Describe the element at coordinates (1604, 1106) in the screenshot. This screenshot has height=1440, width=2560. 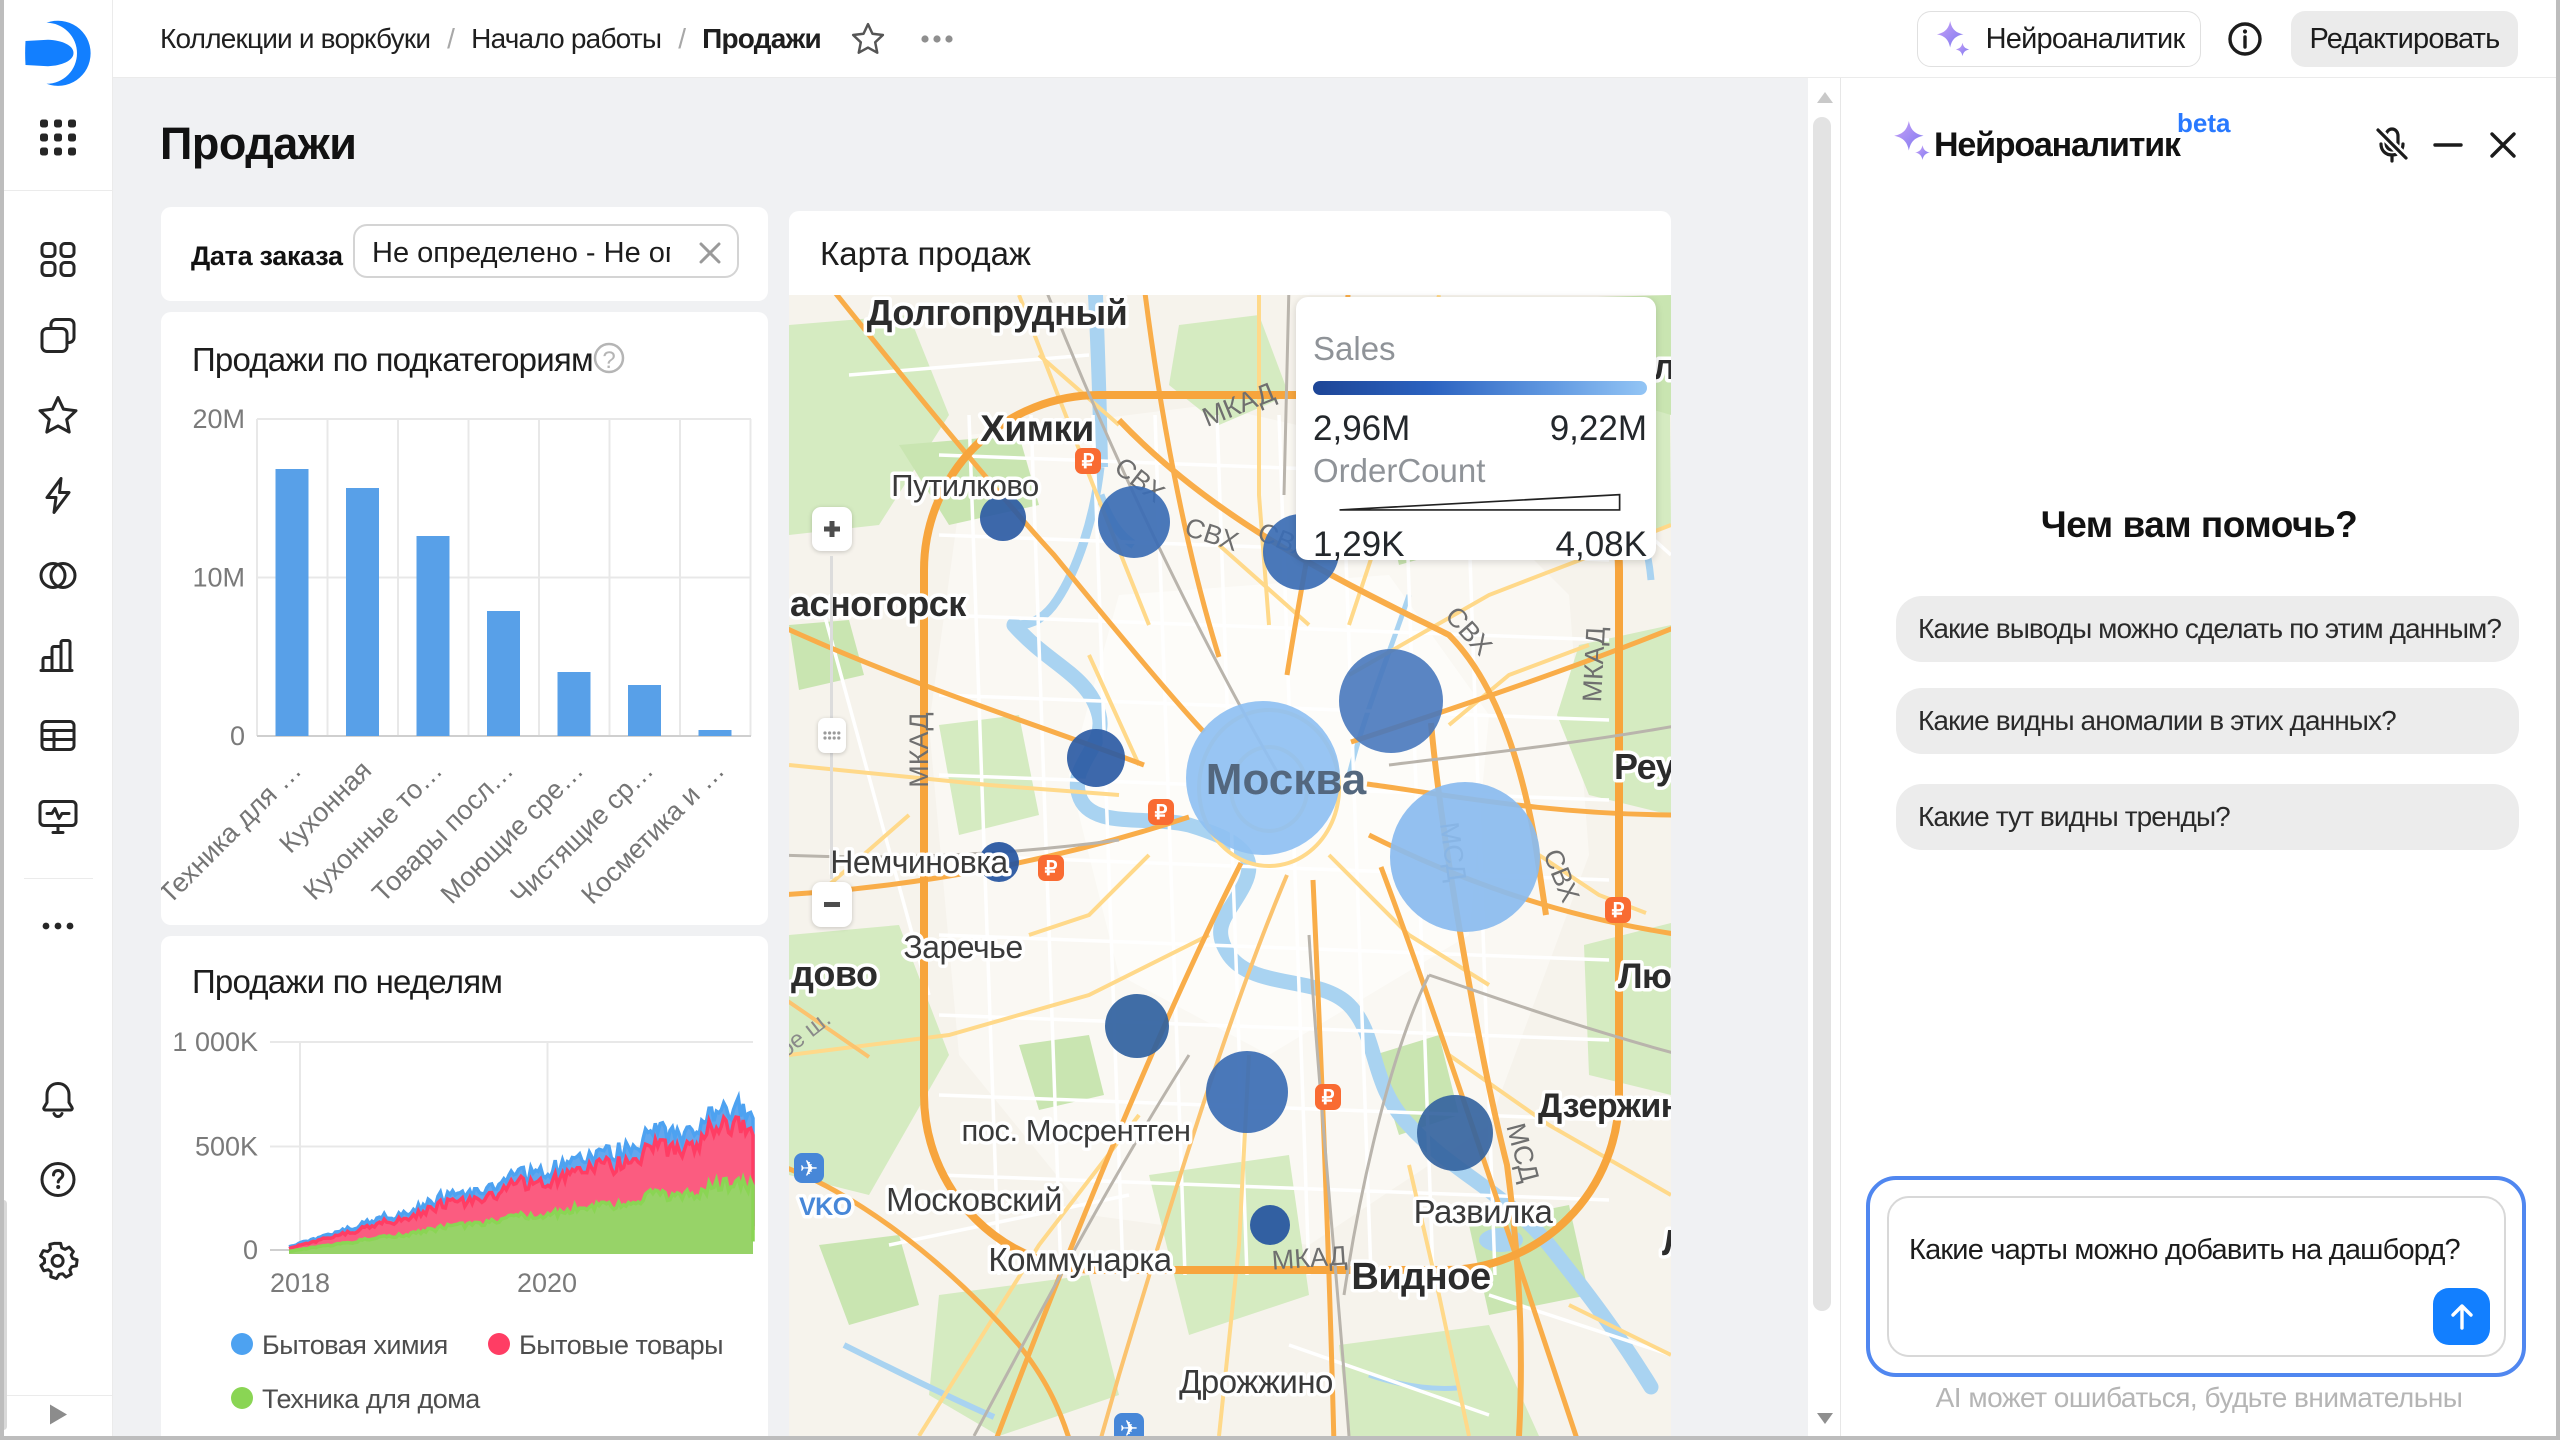
I see `svg-text: Дзержинс` at that location.